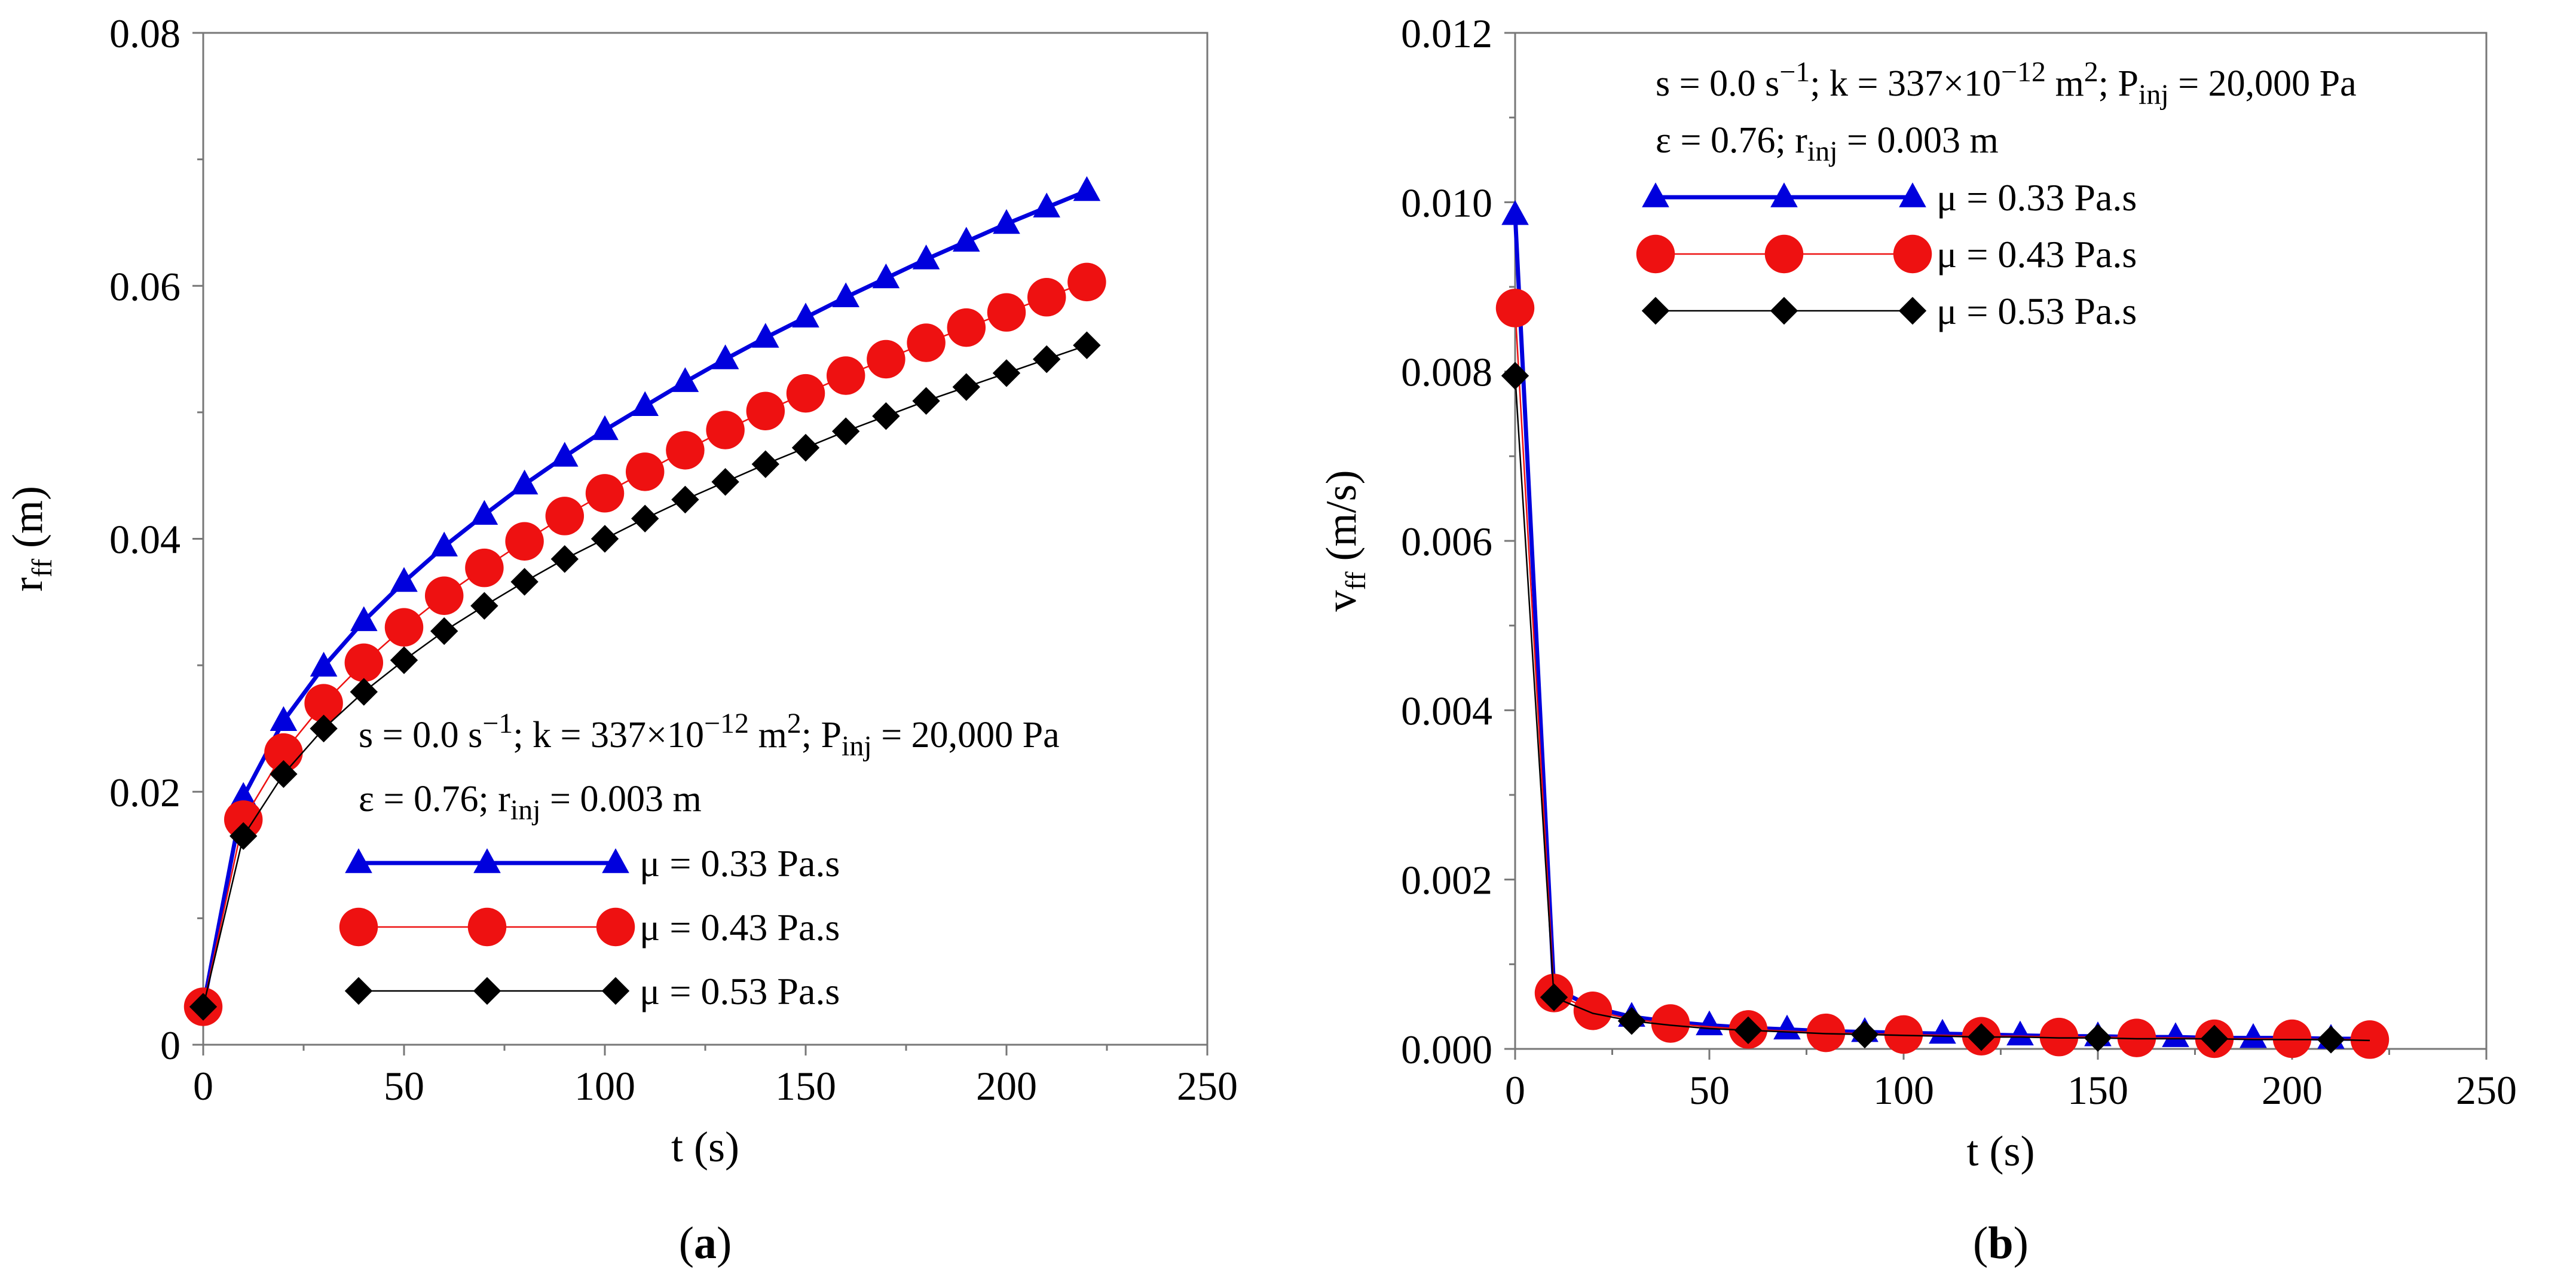 This screenshot has height=1282, width=2576. What do you see at coordinates (805, 1086) in the screenshot?
I see `x-tick-label: 150` at bounding box center [805, 1086].